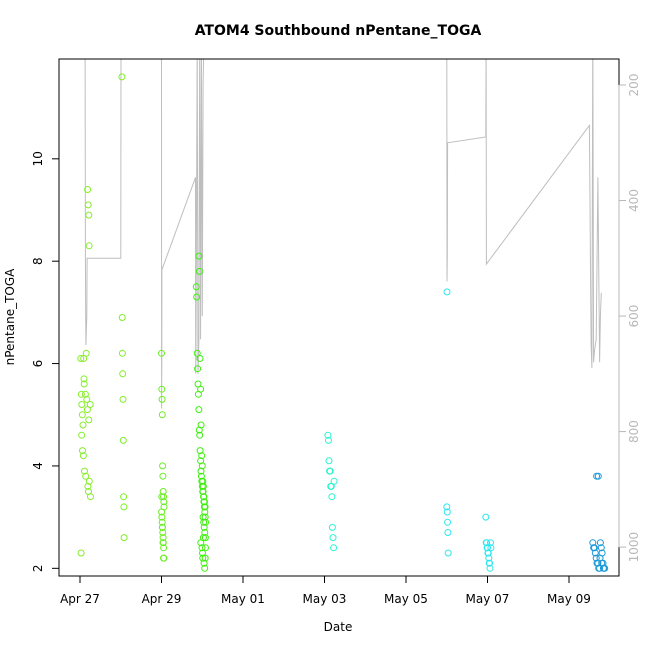 This screenshot has width=650, height=650. What do you see at coordinates (634, 547) in the screenshot?
I see `right-tick-label: 1000` at bounding box center [634, 547].